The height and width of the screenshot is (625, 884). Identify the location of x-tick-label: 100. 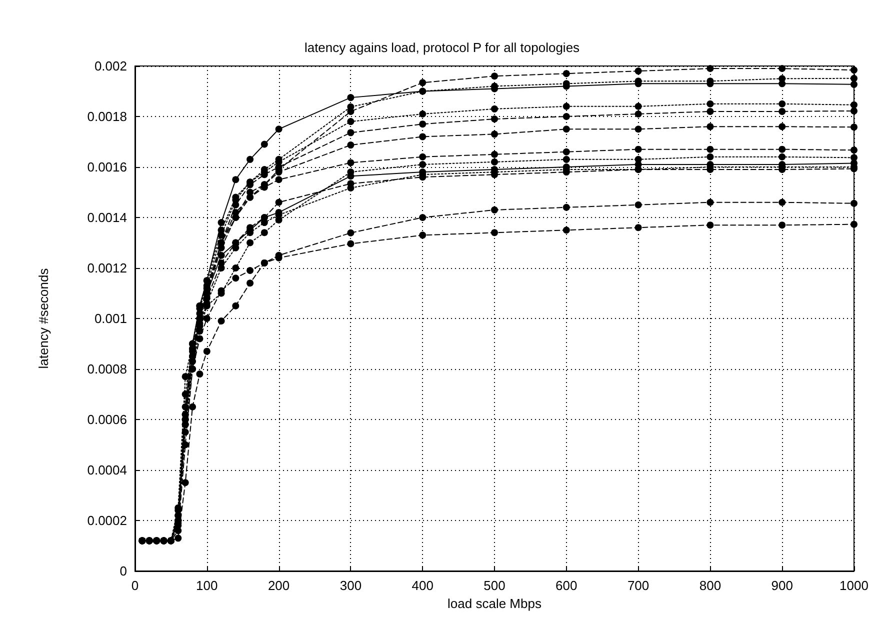
(207, 585).